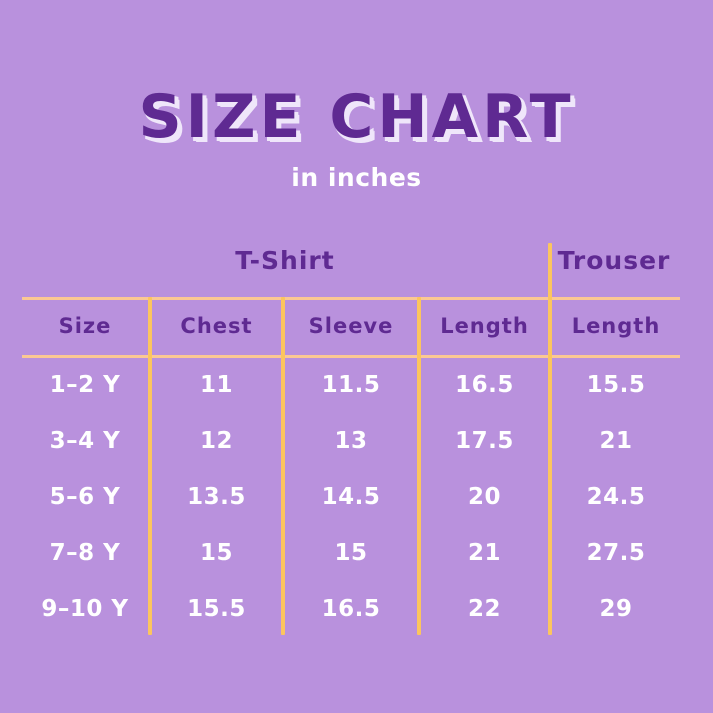 The width and height of the screenshot is (713, 713). What do you see at coordinates (484, 326) in the screenshot?
I see `column-header-tshirt-length: Length` at bounding box center [484, 326].